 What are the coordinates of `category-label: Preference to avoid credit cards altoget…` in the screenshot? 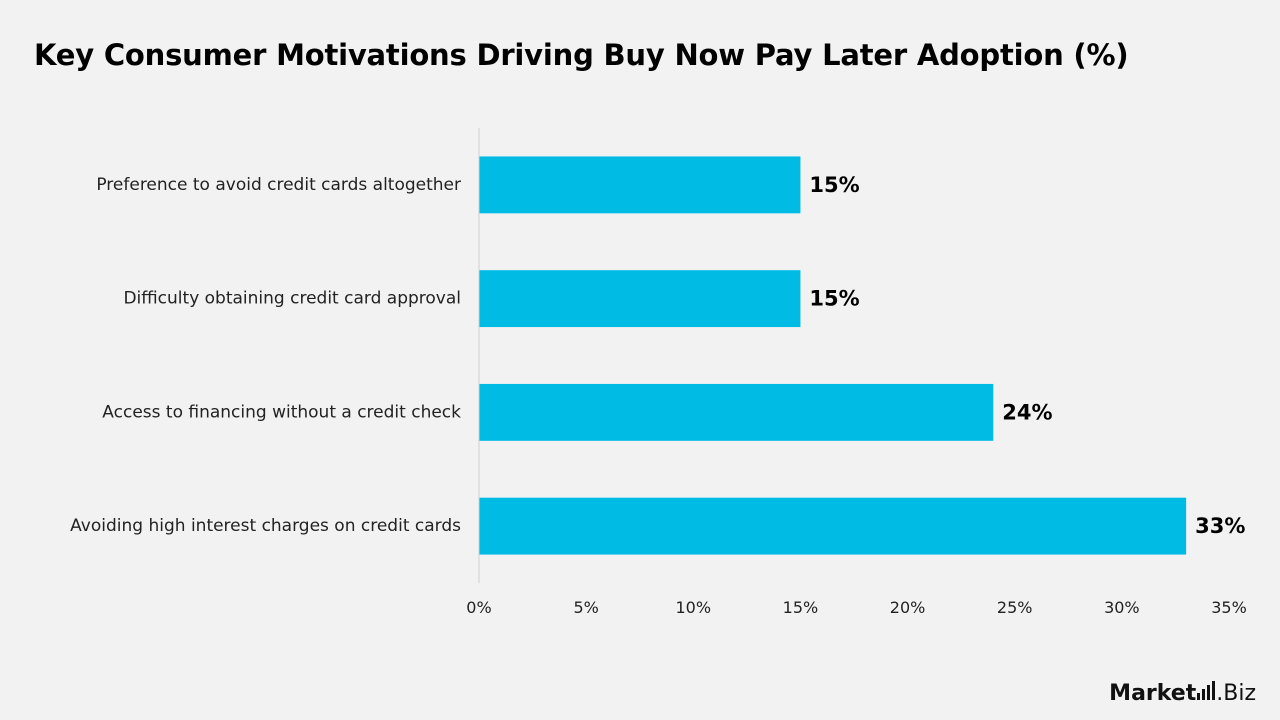 It's located at (278, 185).